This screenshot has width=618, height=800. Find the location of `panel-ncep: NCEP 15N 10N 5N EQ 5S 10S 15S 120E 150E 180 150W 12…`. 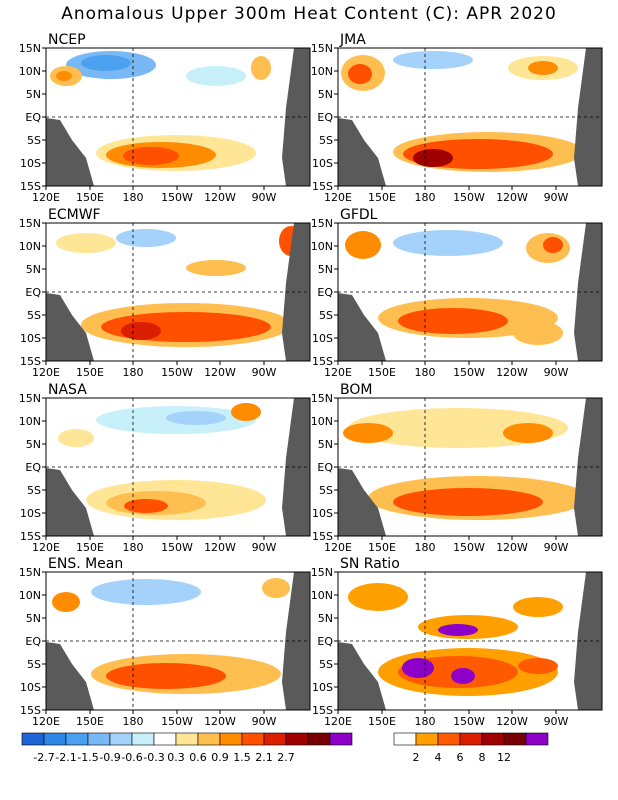

panel-ncep: NCEP 15N 10N 5N EQ 5S 10S 15S 120E 150E 180 150W 12… is located at coordinates (165, 118).